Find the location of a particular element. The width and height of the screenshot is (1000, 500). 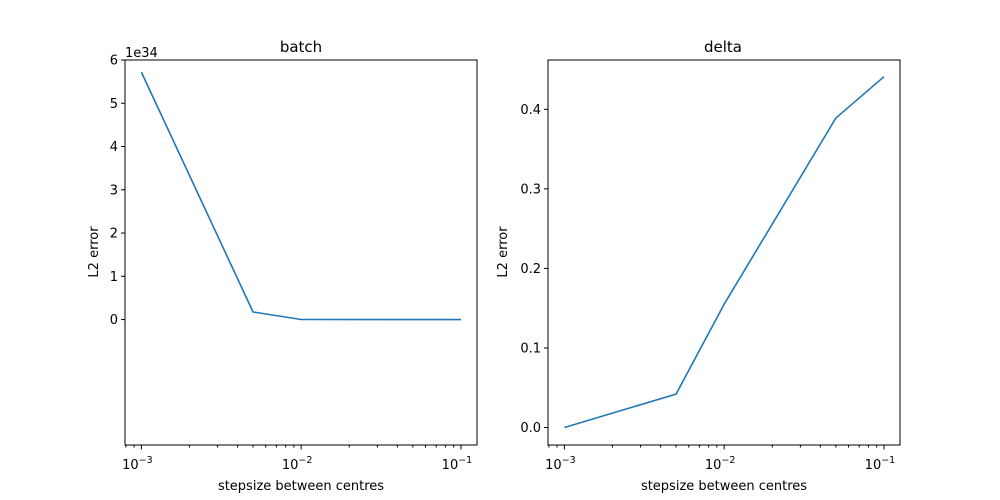

delta-y-ticks: 0.0 0.1 0.2 0.3 0.4 is located at coordinates (534, 269).